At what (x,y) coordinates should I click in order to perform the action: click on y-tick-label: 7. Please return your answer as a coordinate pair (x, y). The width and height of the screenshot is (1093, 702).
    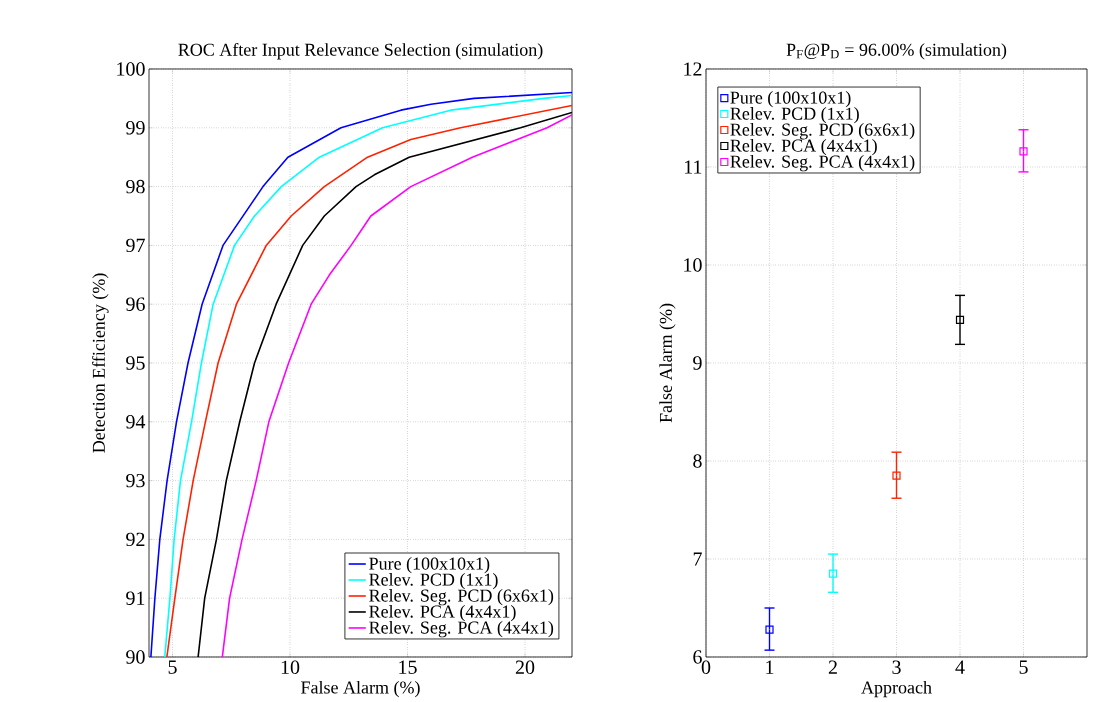
    Looking at the image, I should click on (697, 559).